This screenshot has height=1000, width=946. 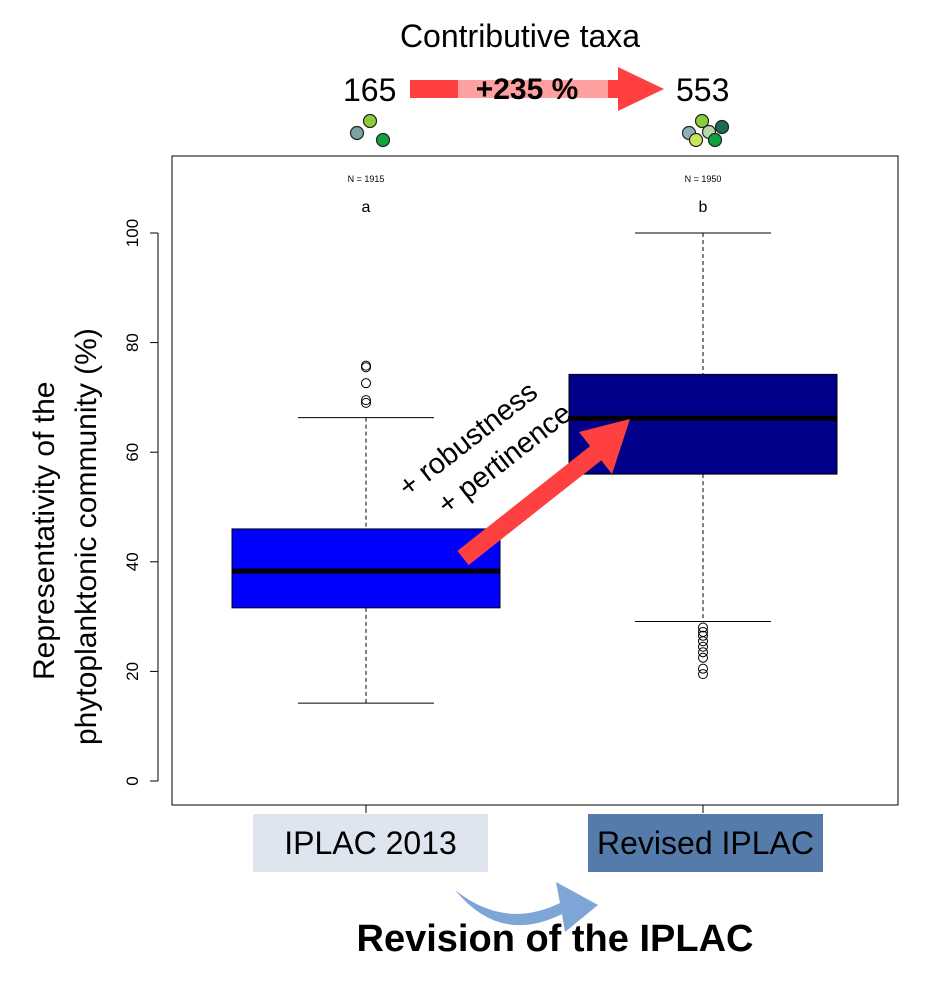 I want to click on curved-arrow-shape, so click(x=526, y=907).